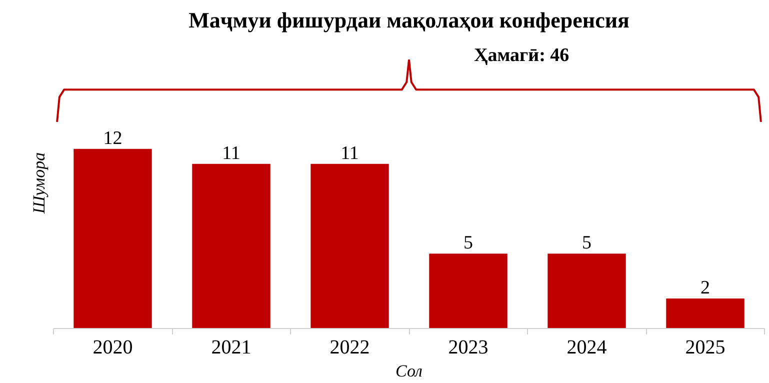 The width and height of the screenshot is (769, 383). What do you see at coordinates (705, 288) in the screenshot?
I see `data-label: 2` at bounding box center [705, 288].